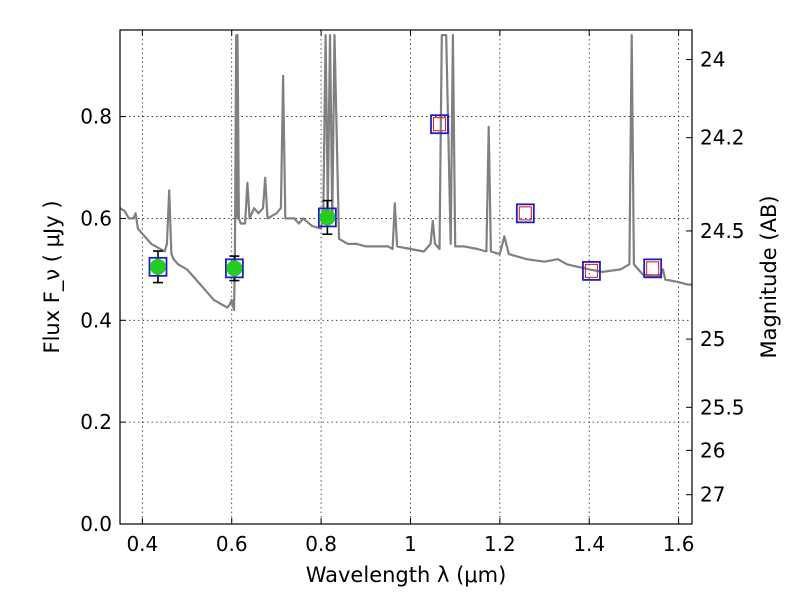 This screenshot has height=600, width=800. I want to click on x-tick-label: 1, so click(410, 544).